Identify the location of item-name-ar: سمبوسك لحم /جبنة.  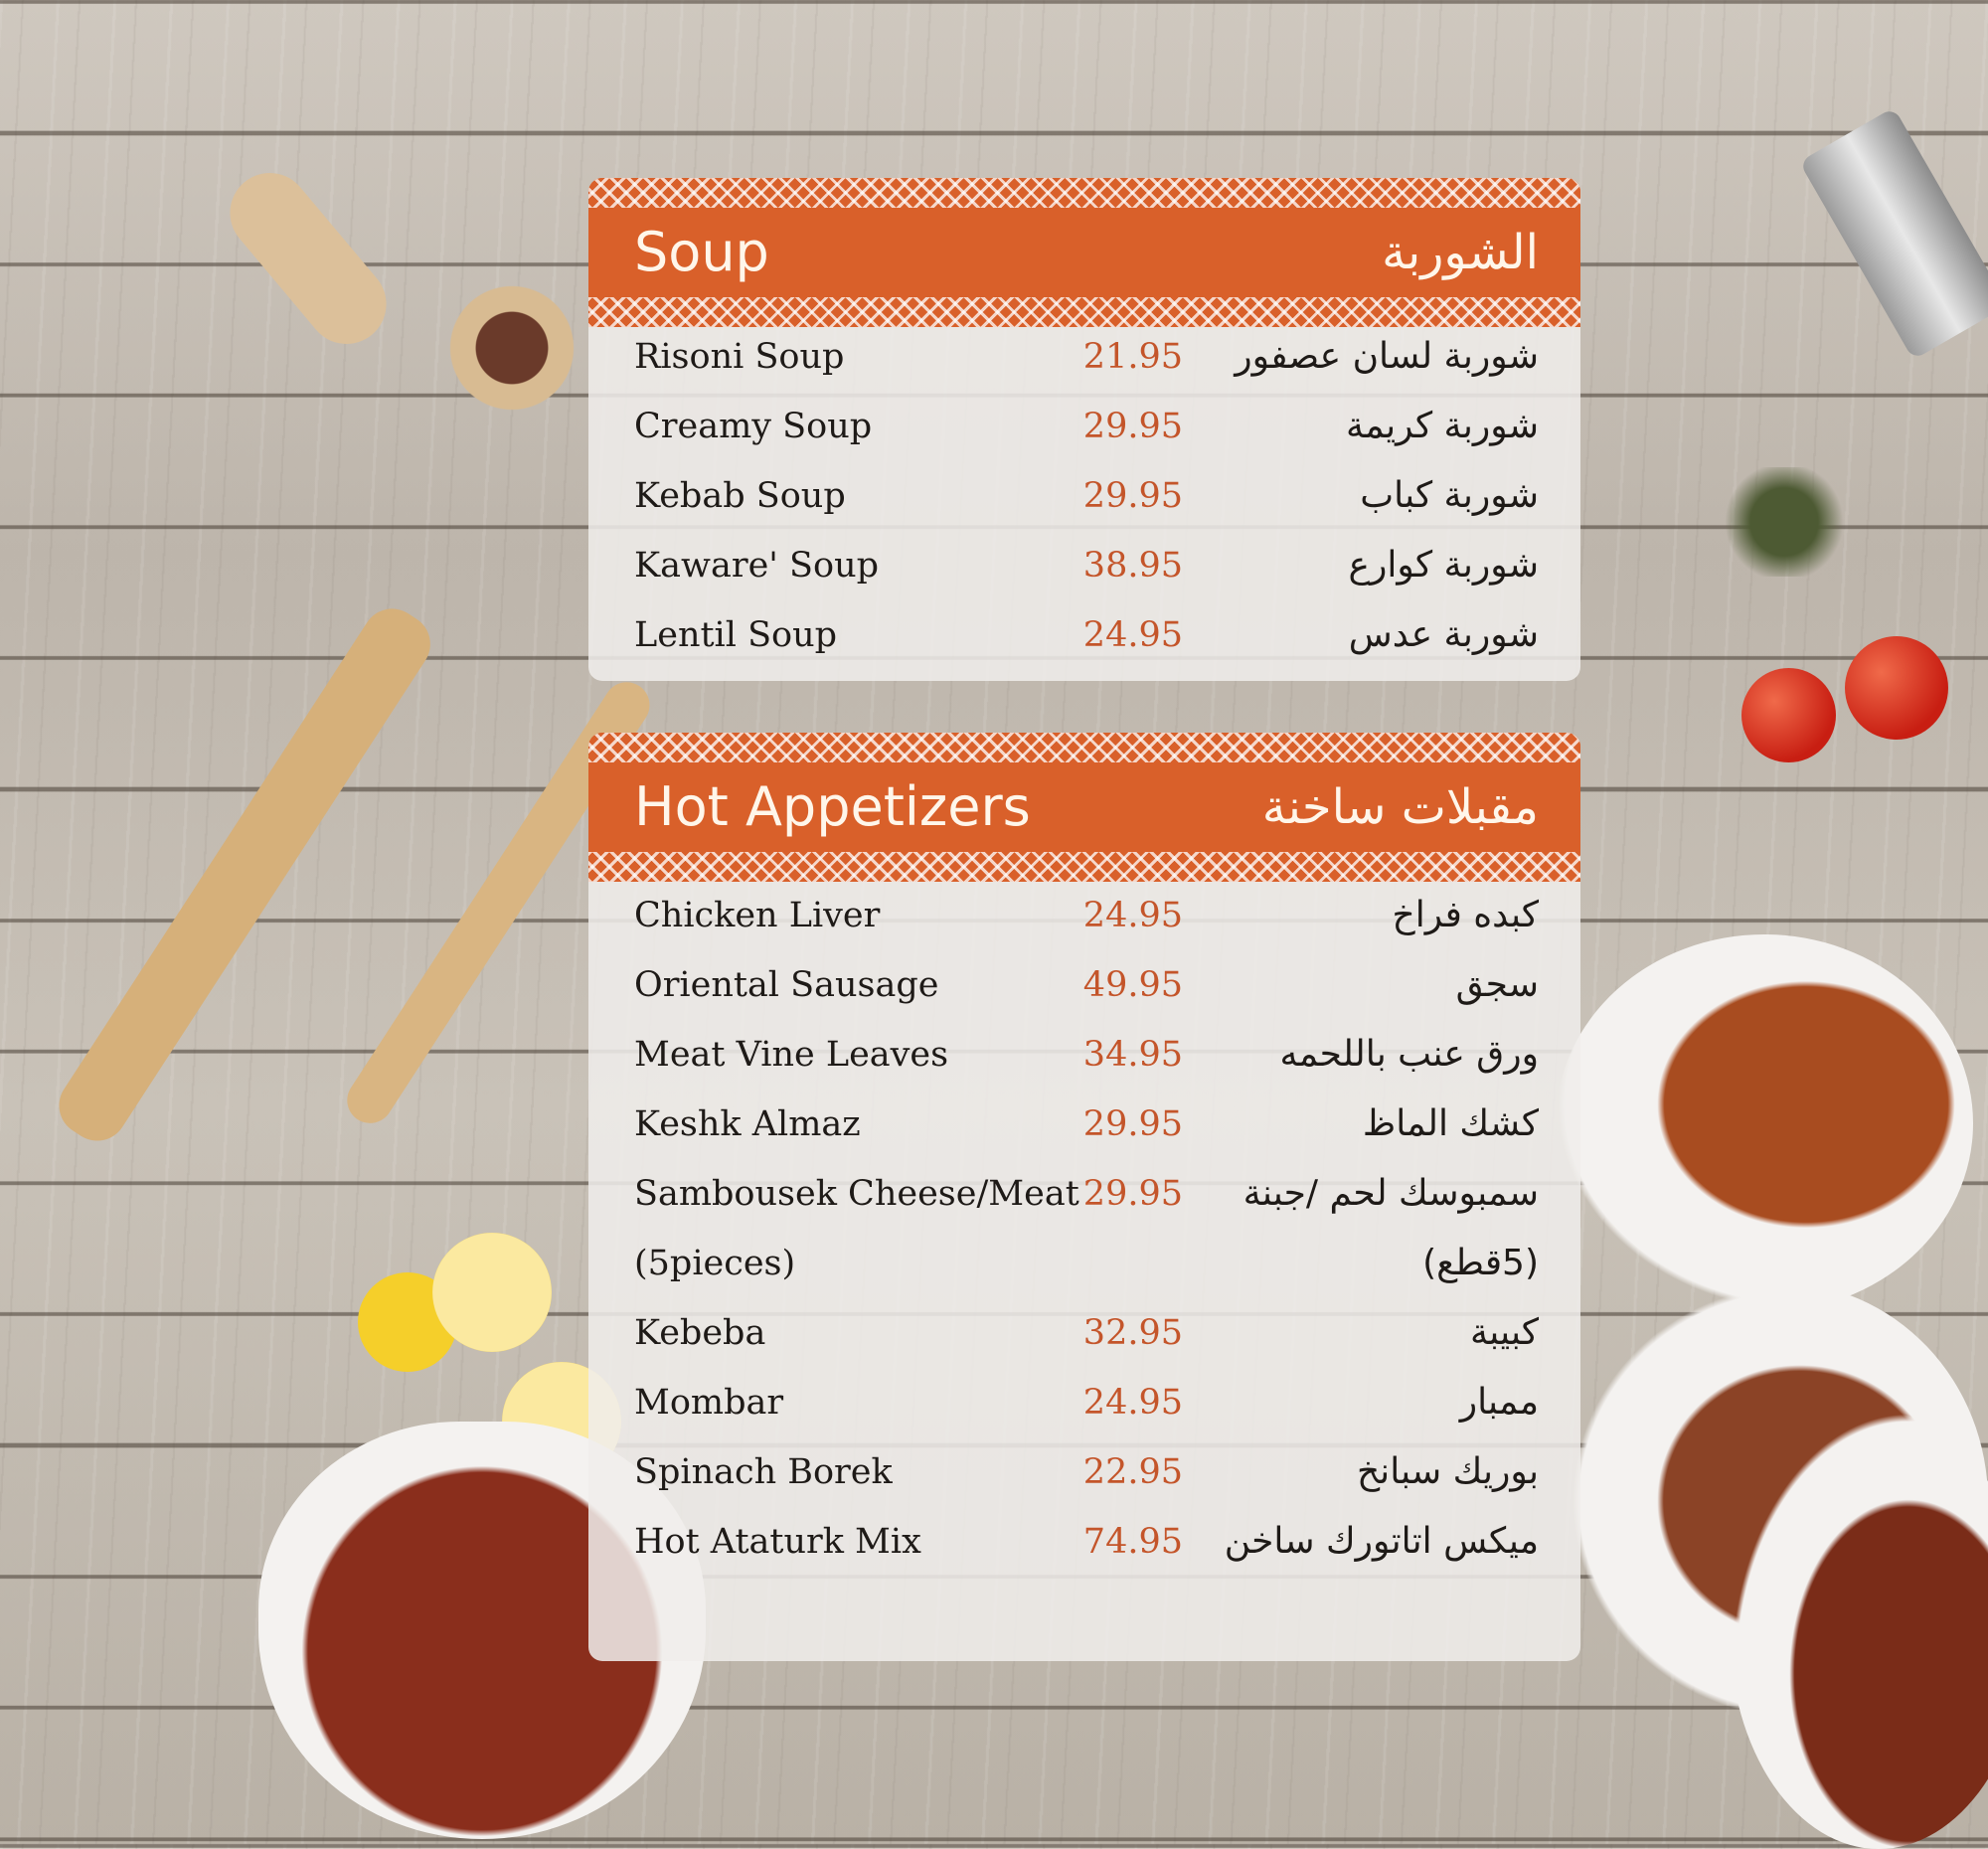
(1390, 1193).